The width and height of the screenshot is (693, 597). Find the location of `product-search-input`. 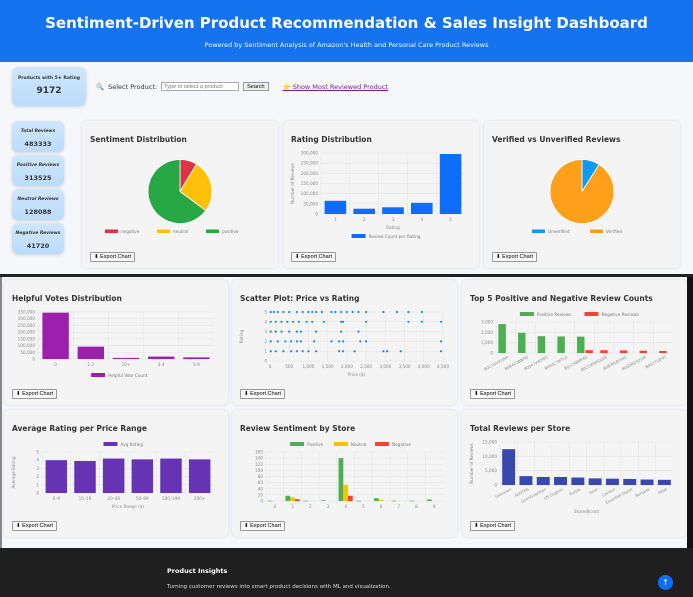

product-search-input is located at coordinates (200, 86).